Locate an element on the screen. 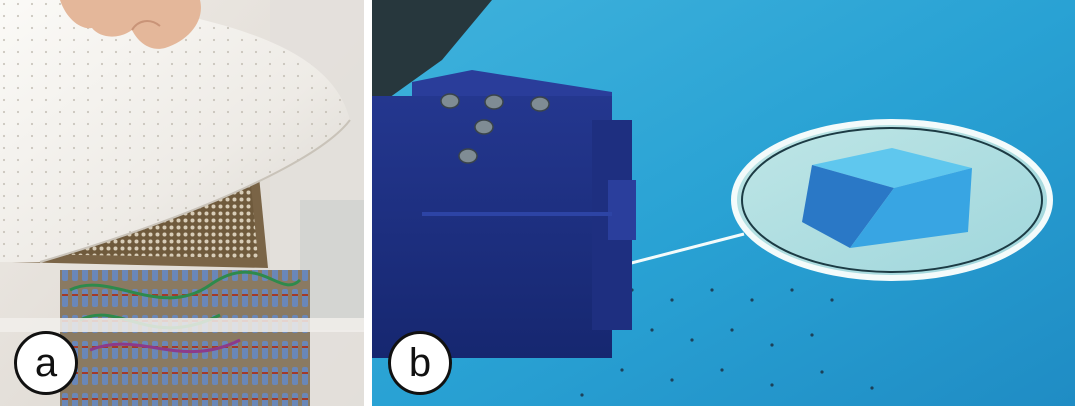  tangible-cube-front is located at coordinates (492, 227).